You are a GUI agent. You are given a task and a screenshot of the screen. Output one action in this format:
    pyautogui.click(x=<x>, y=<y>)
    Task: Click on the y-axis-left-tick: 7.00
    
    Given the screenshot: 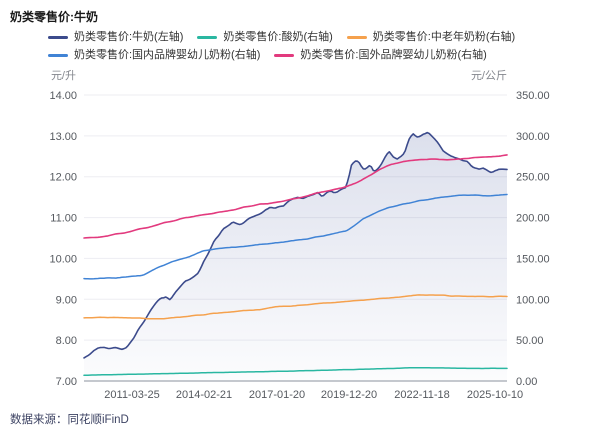 What is the action you would take?
    pyautogui.click(x=66, y=382)
    